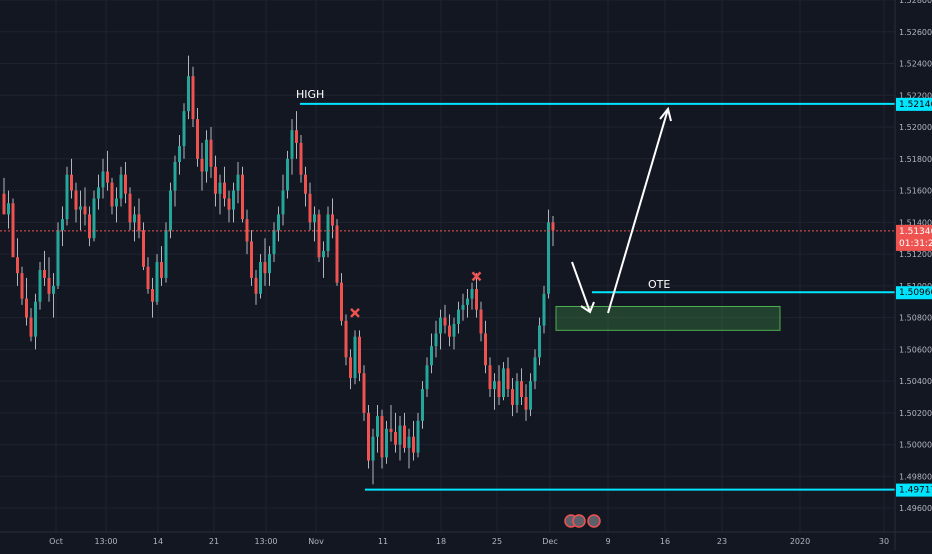 Image resolution: width=932 pixels, height=554 pixels. I want to click on price-tick-label: 1.51800, so click(915, 159).